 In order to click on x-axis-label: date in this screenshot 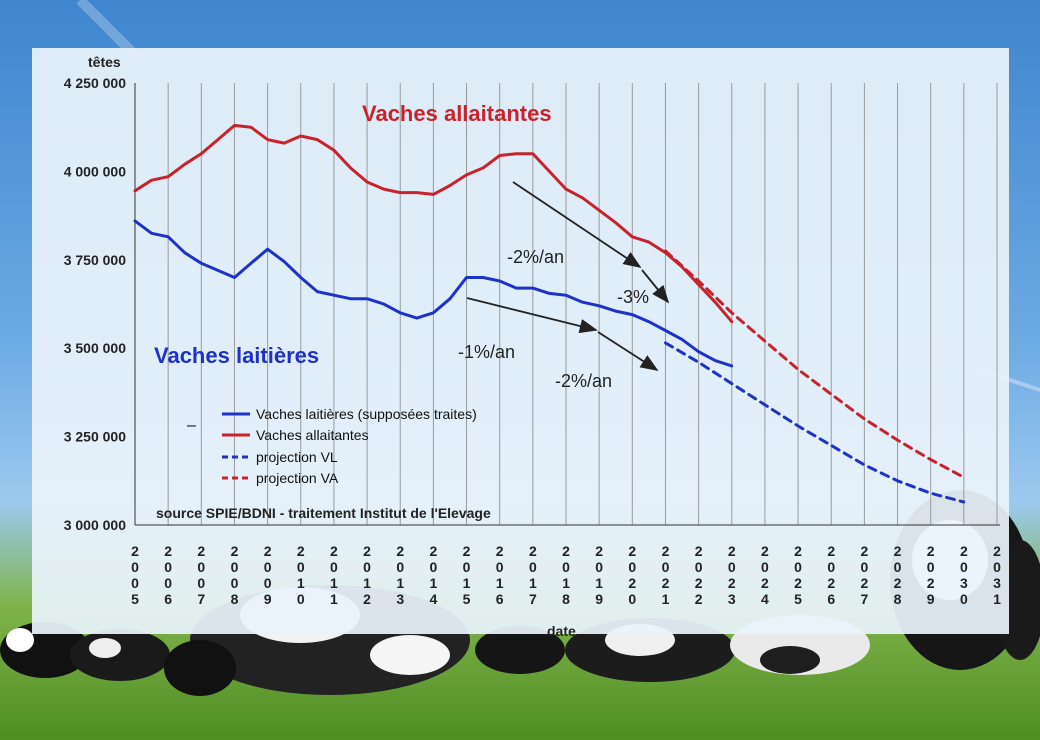, I will do `click(561, 631)`.